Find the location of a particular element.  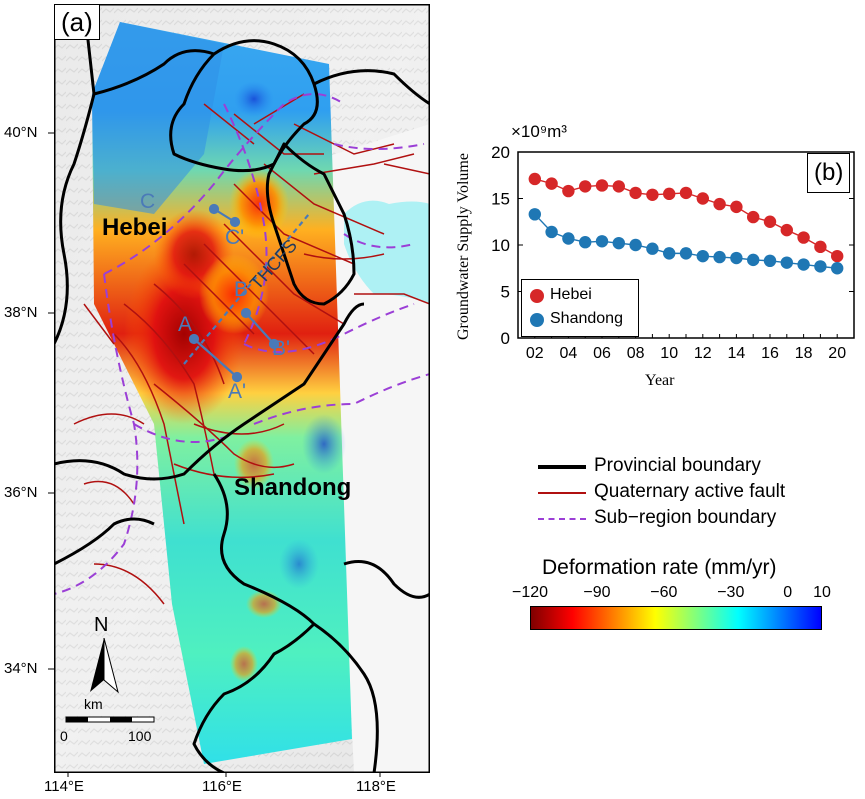

legend-label-provincial: Provincial boundary is located at coordinates (677, 465).